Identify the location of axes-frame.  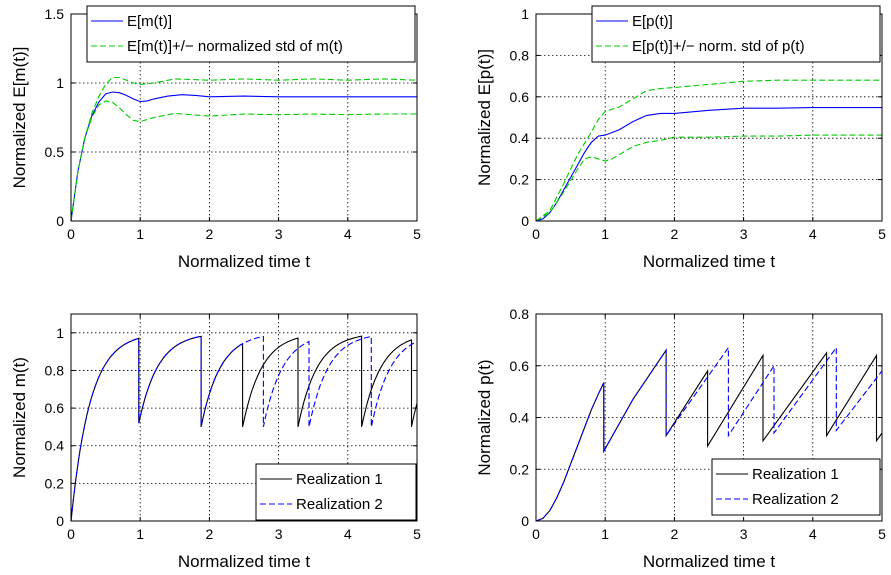
(244, 417).